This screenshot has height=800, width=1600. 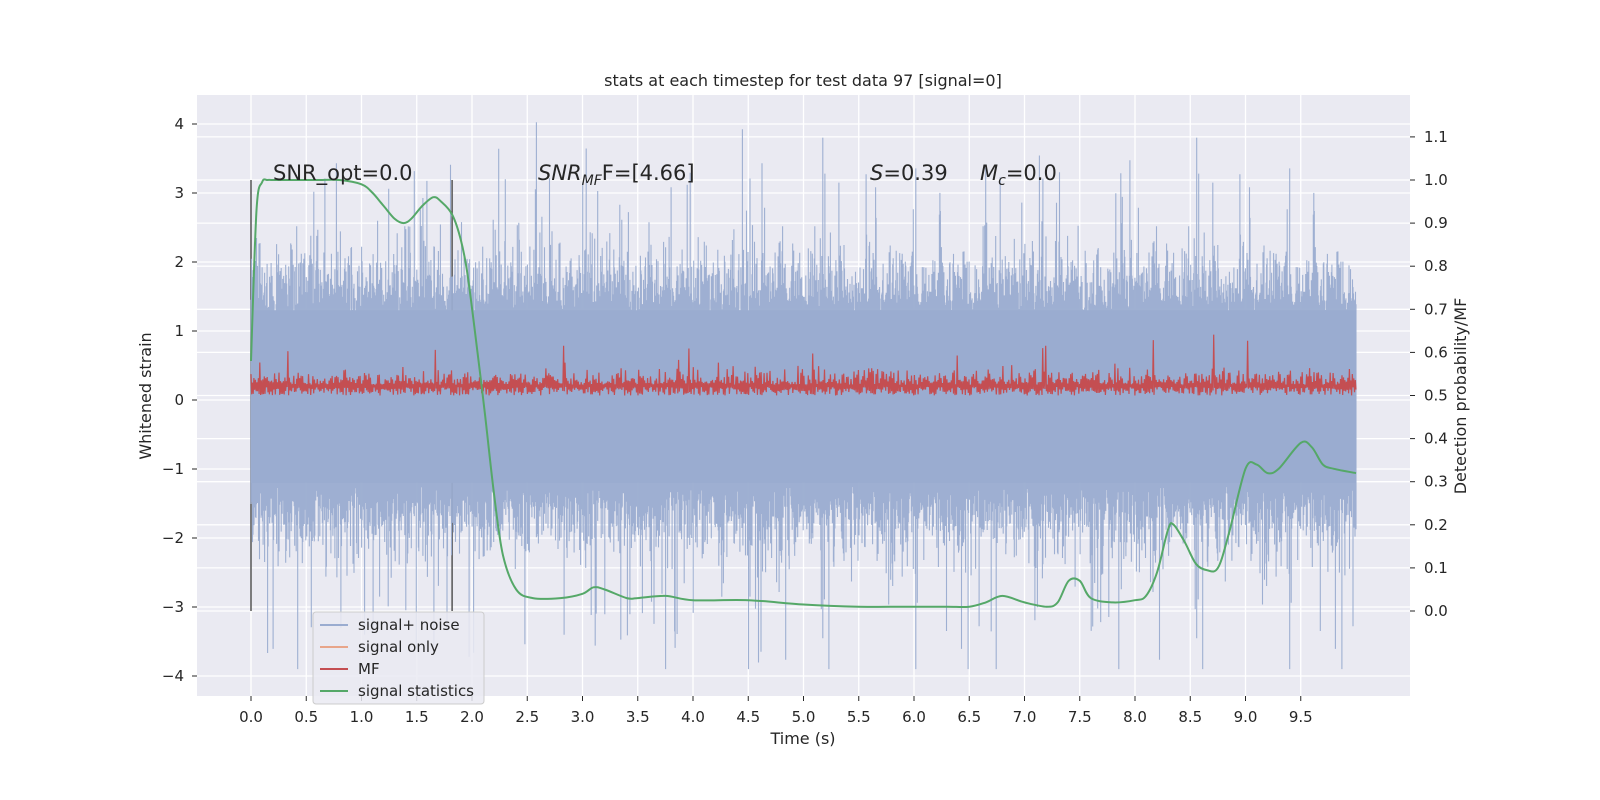 I want to click on signal-noise-core, so click(x=803, y=396).